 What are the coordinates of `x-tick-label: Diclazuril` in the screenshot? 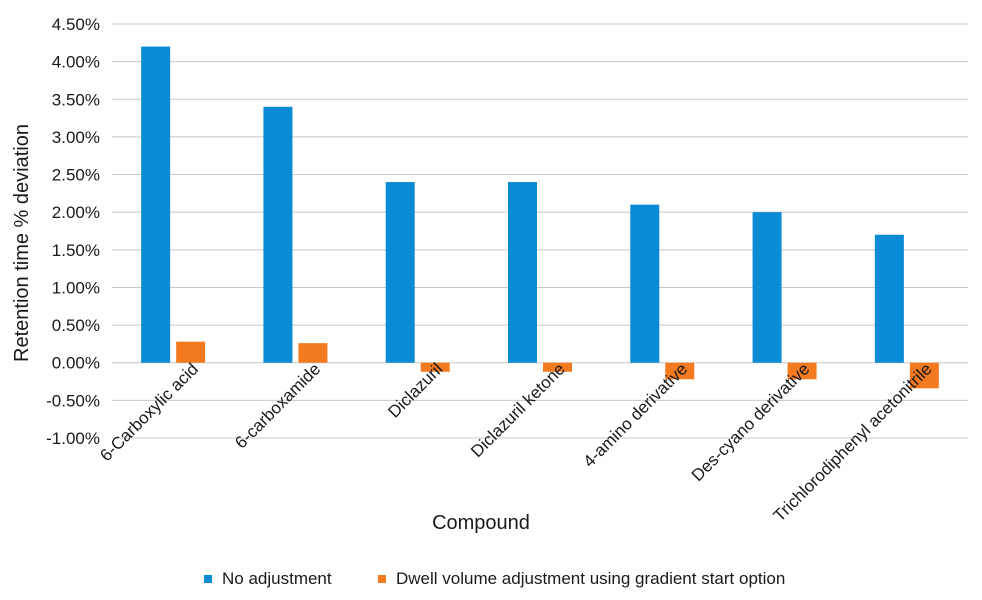 It's located at (415, 390).